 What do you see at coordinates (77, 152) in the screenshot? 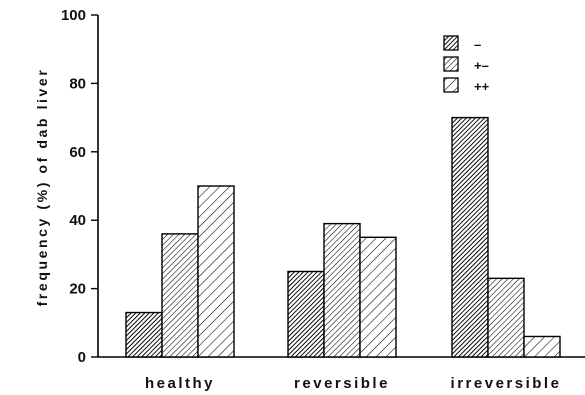
I see `y-tick-label: 60` at bounding box center [77, 152].